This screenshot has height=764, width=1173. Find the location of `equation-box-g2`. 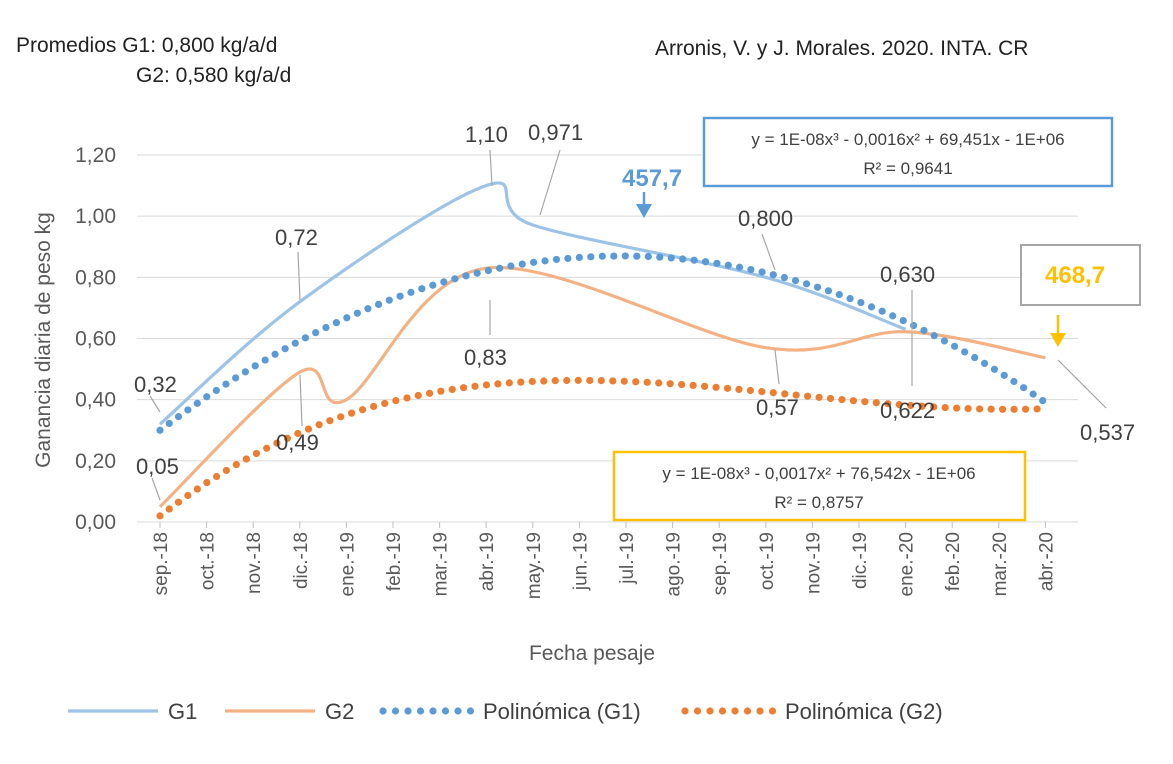

equation-box-g2 is located at coordinates (819, 486).